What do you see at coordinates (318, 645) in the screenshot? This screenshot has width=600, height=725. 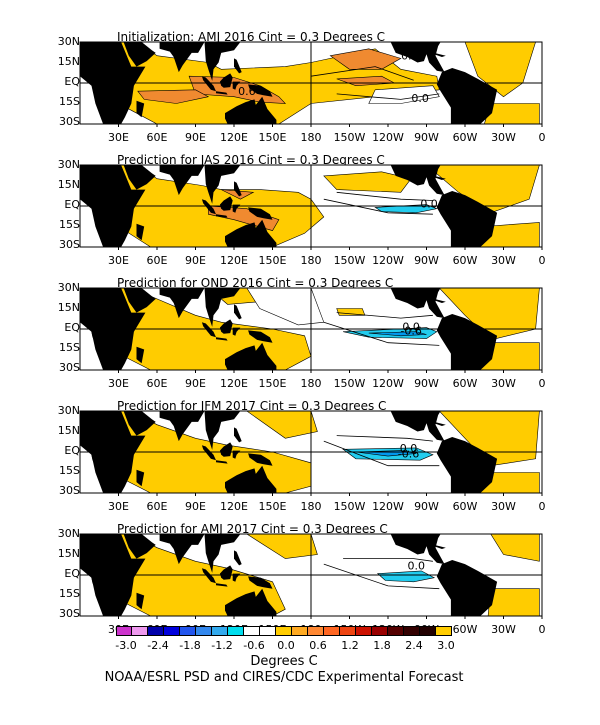 I see `colorbar-tick-label: 0.6` at bounding box center [318, 645].